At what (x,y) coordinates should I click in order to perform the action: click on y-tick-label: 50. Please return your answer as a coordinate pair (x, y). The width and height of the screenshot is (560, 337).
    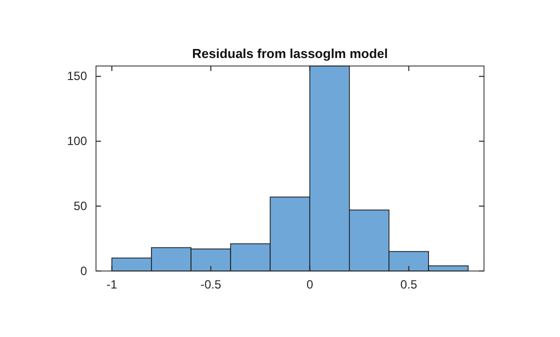
    Looking at the image, I should click on (81, 205).